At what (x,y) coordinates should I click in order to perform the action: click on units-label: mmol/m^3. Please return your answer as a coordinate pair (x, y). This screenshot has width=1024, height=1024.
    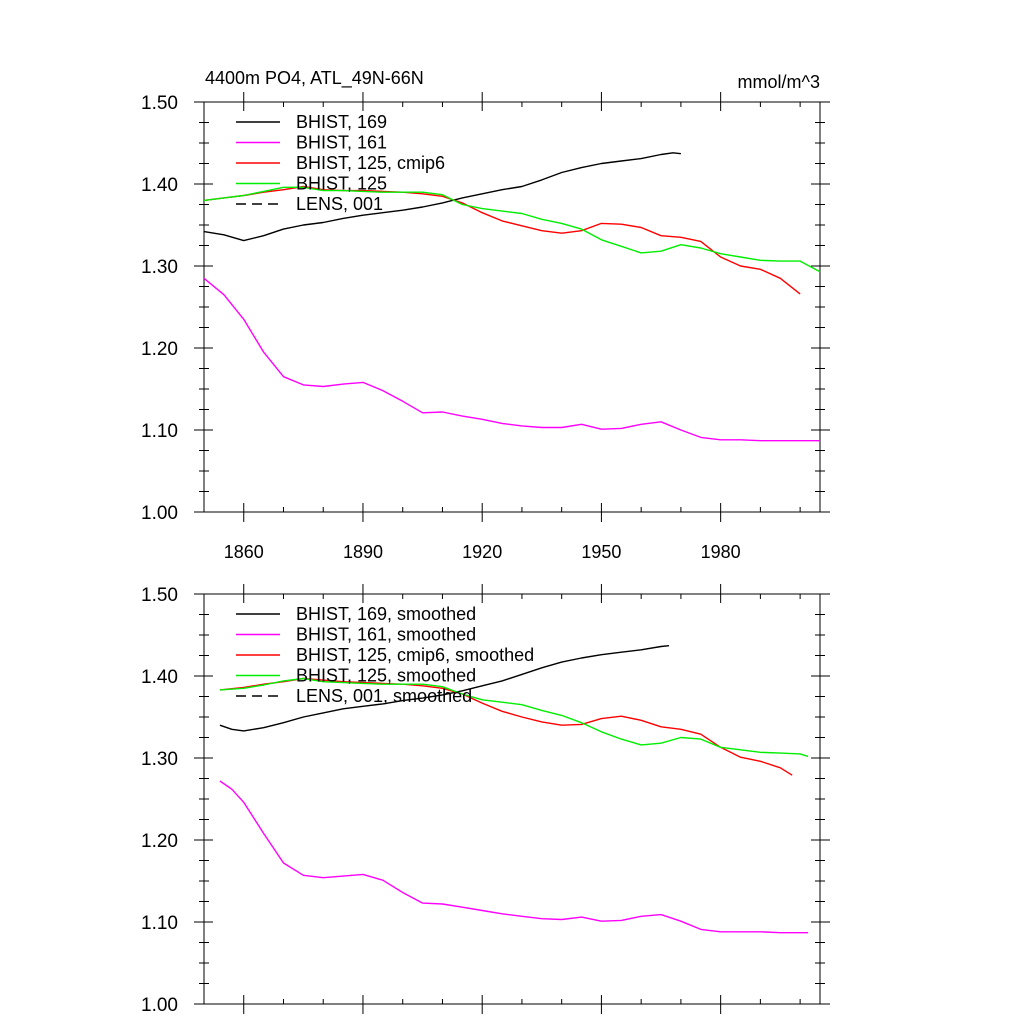
    Looking at the image, I should click on (779, 82).